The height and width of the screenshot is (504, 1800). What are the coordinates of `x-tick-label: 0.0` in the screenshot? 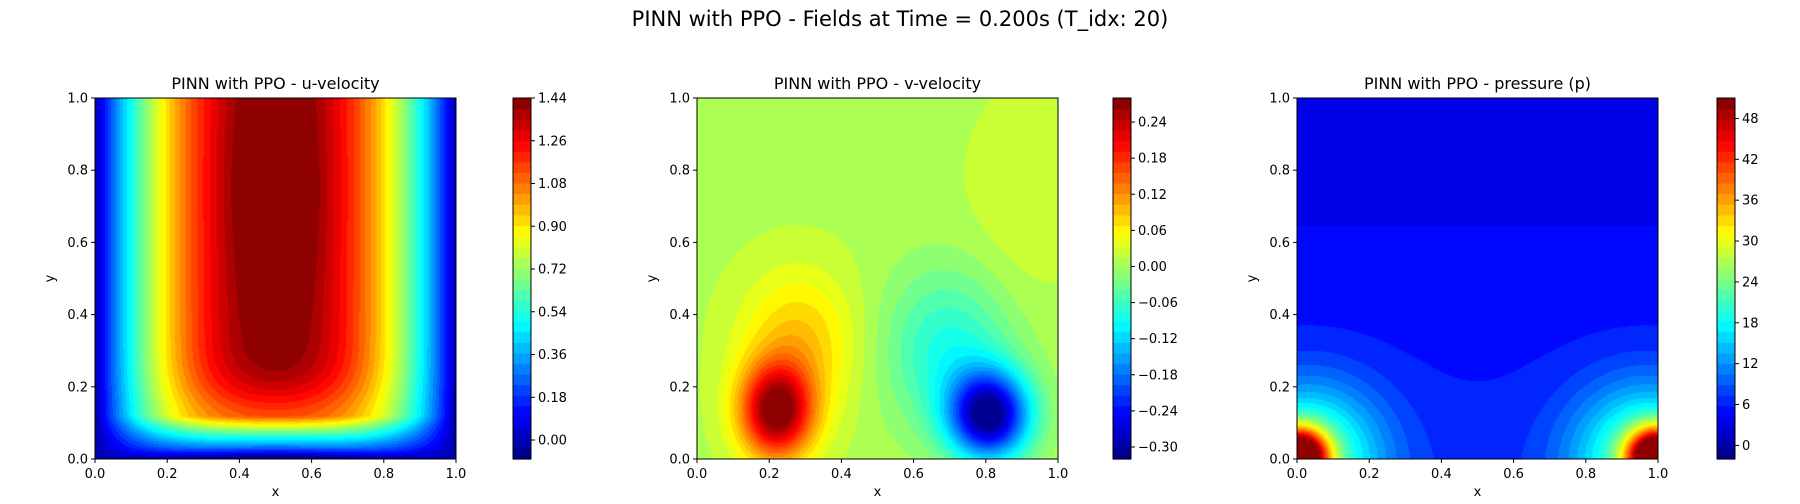 It's located at (697, 474).